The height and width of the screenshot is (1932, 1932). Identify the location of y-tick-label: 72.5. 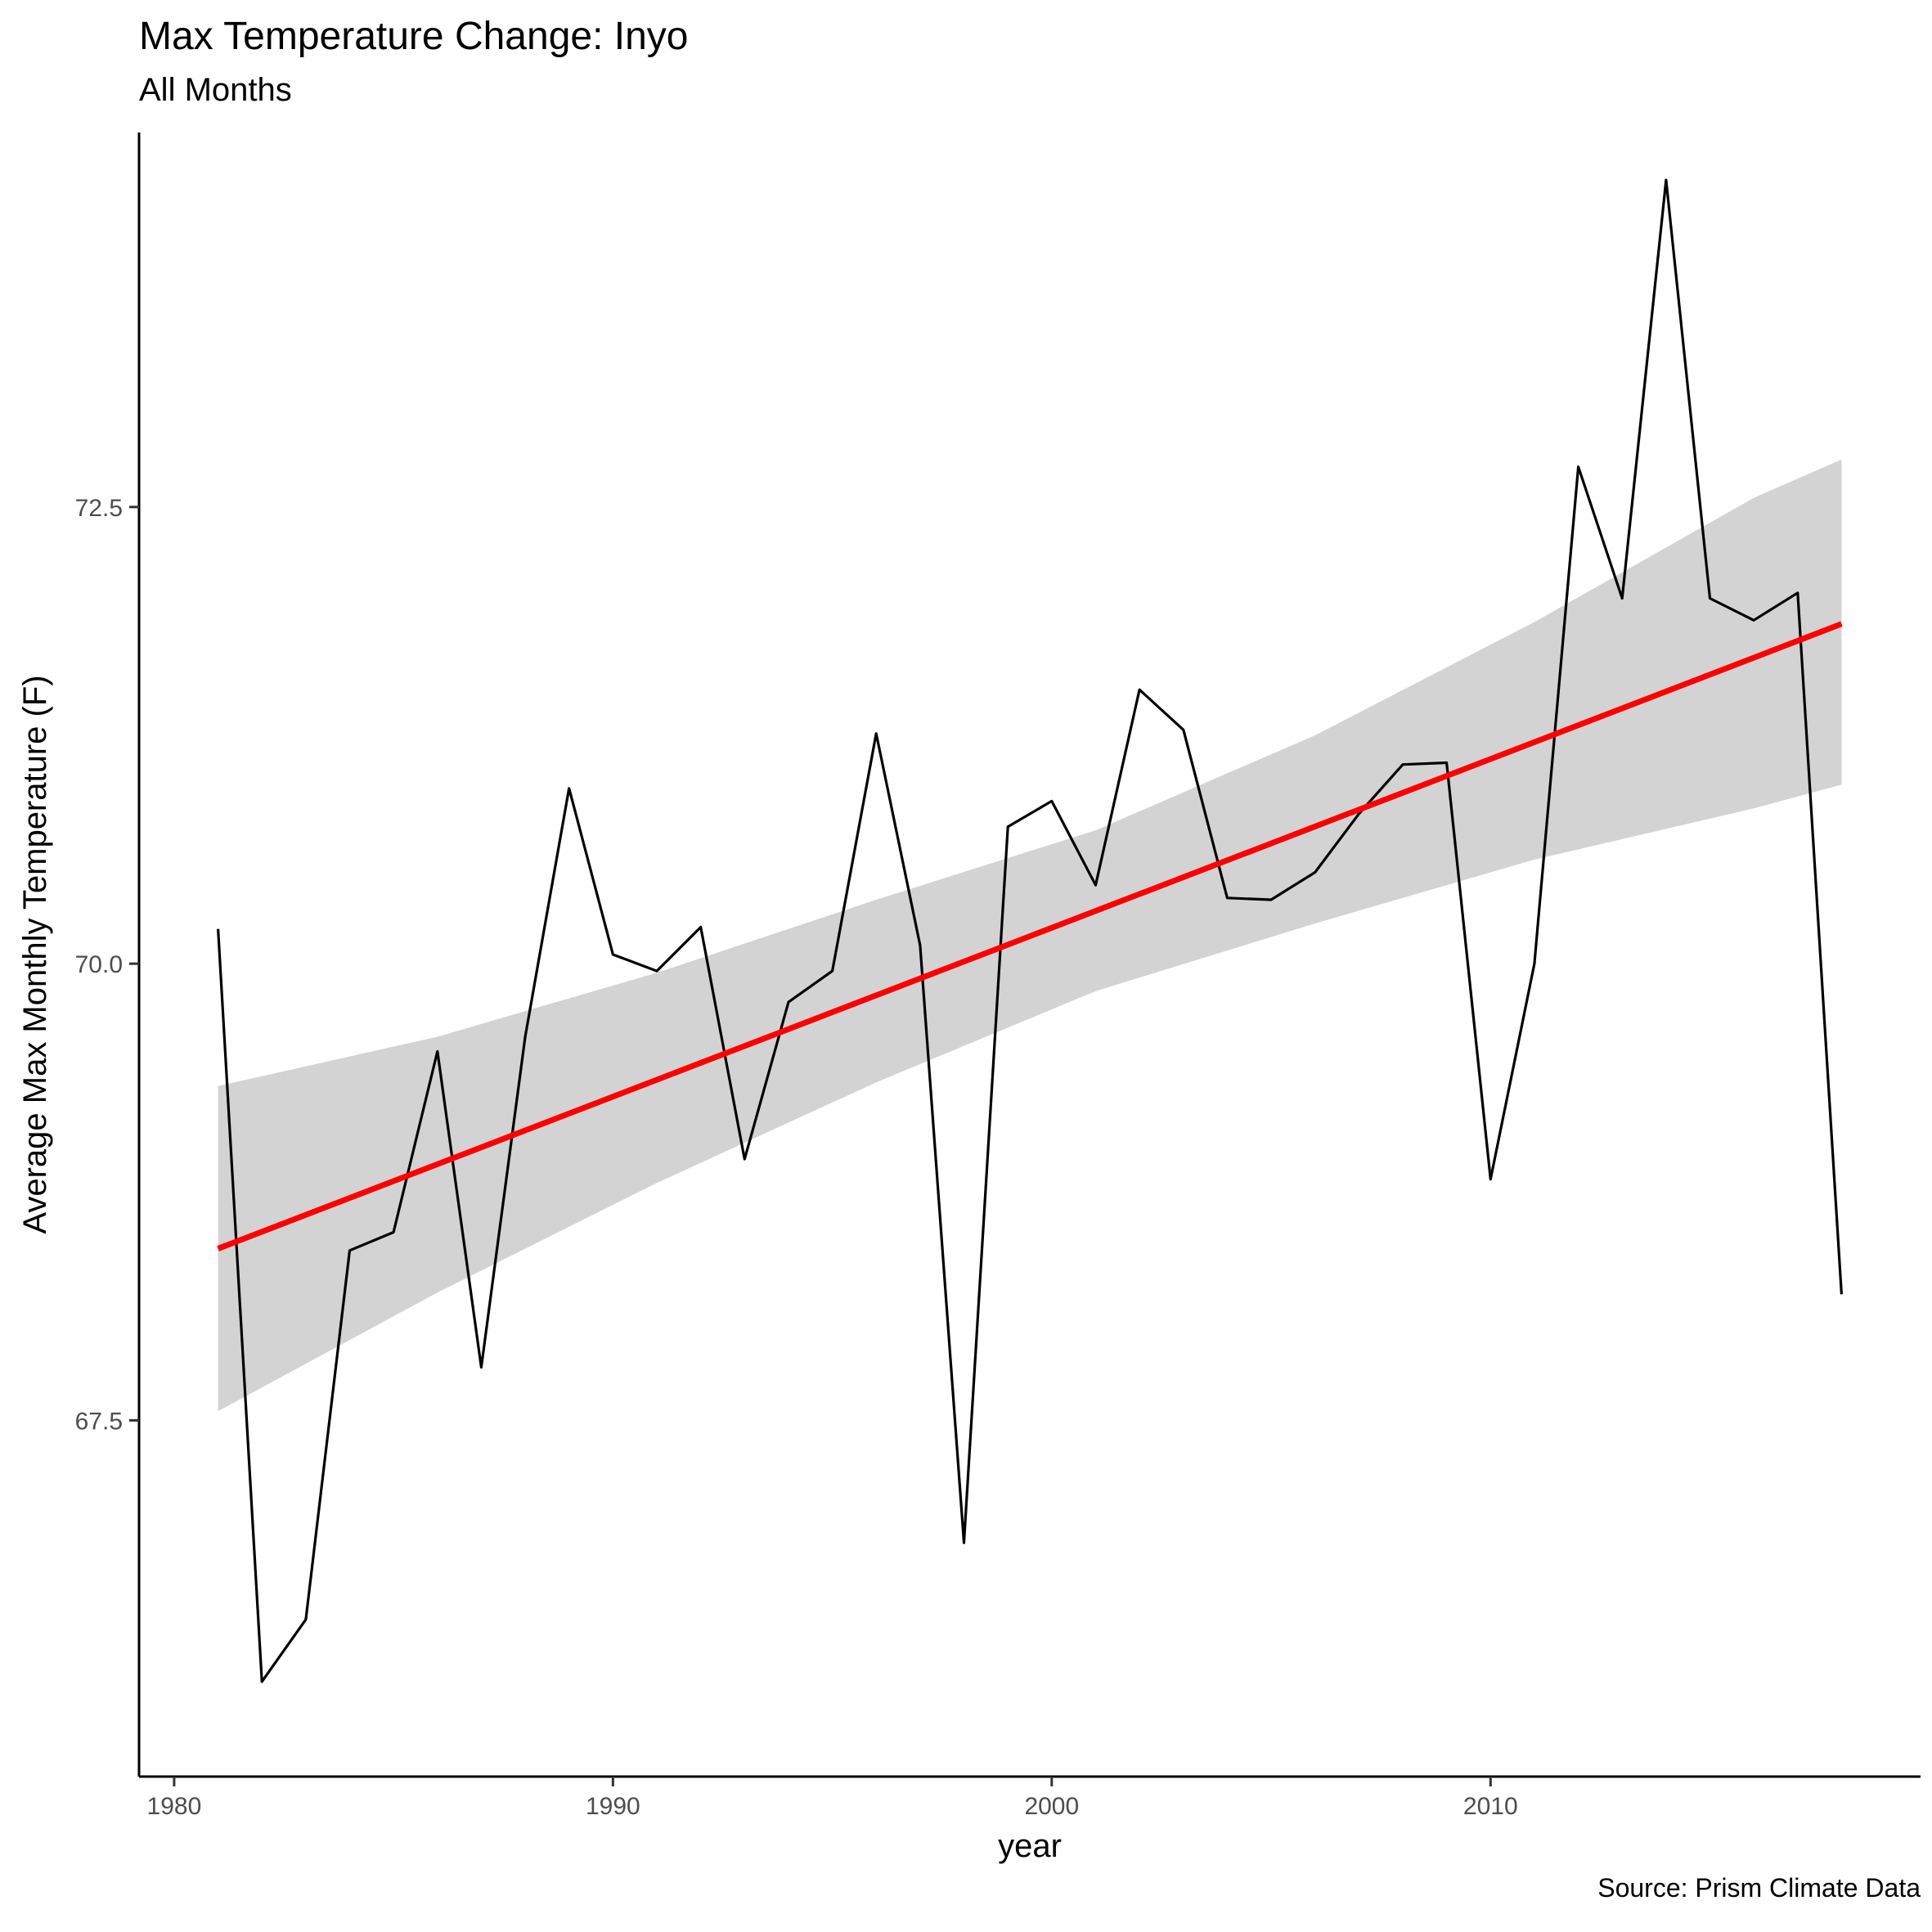
(99, 509).